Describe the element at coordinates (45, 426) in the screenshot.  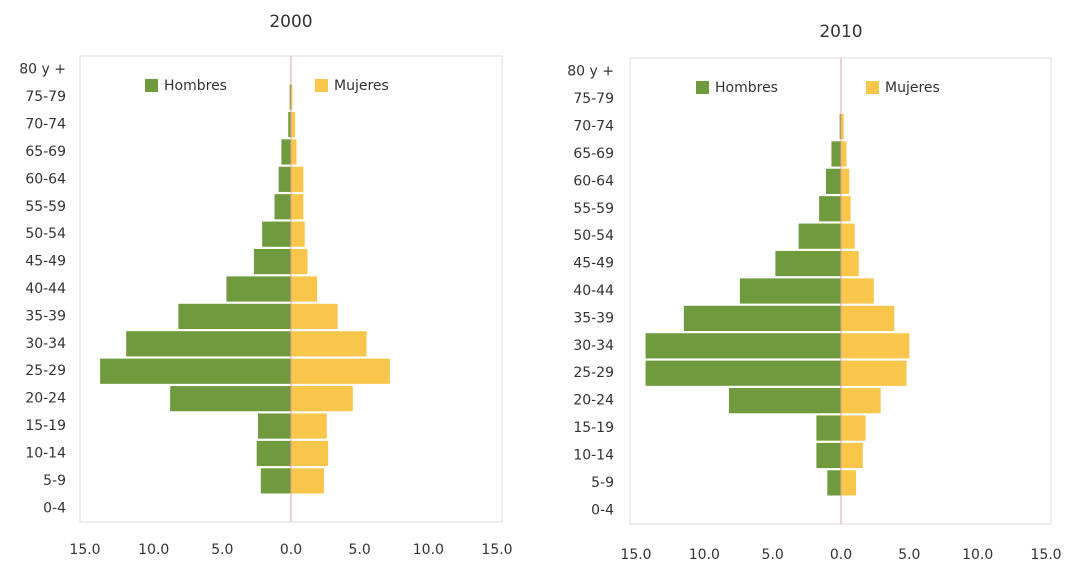
I see `y-tick-label: 15-19` at that location.